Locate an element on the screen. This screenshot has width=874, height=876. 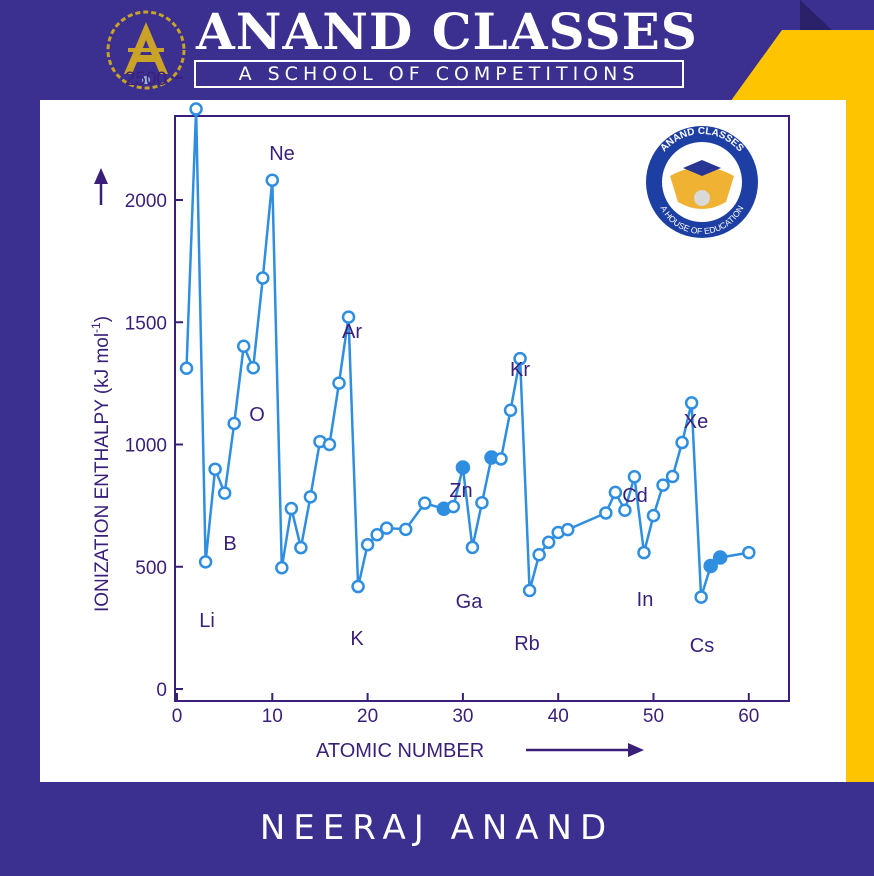
left-border is located at coordinates (20, 445).